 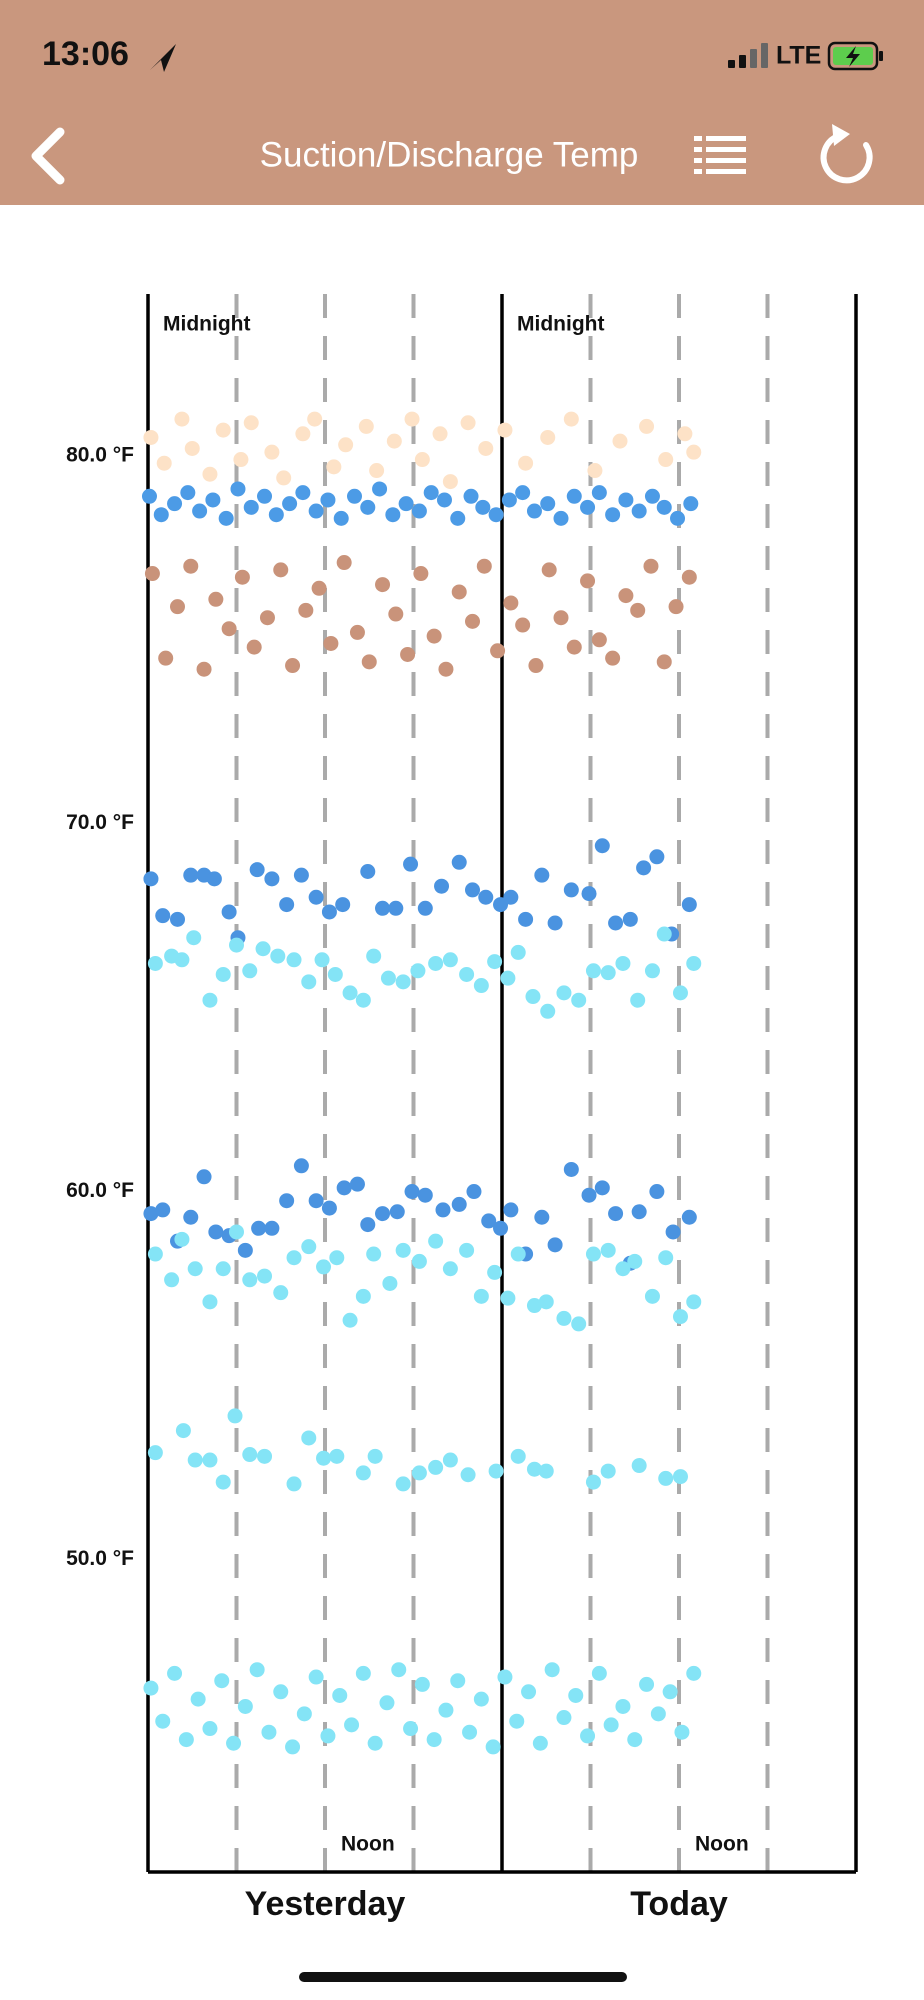 What do you see at coordinates (846, 154) in the screenshot?
I see `refresh-button` at bounding box center [846, 154].